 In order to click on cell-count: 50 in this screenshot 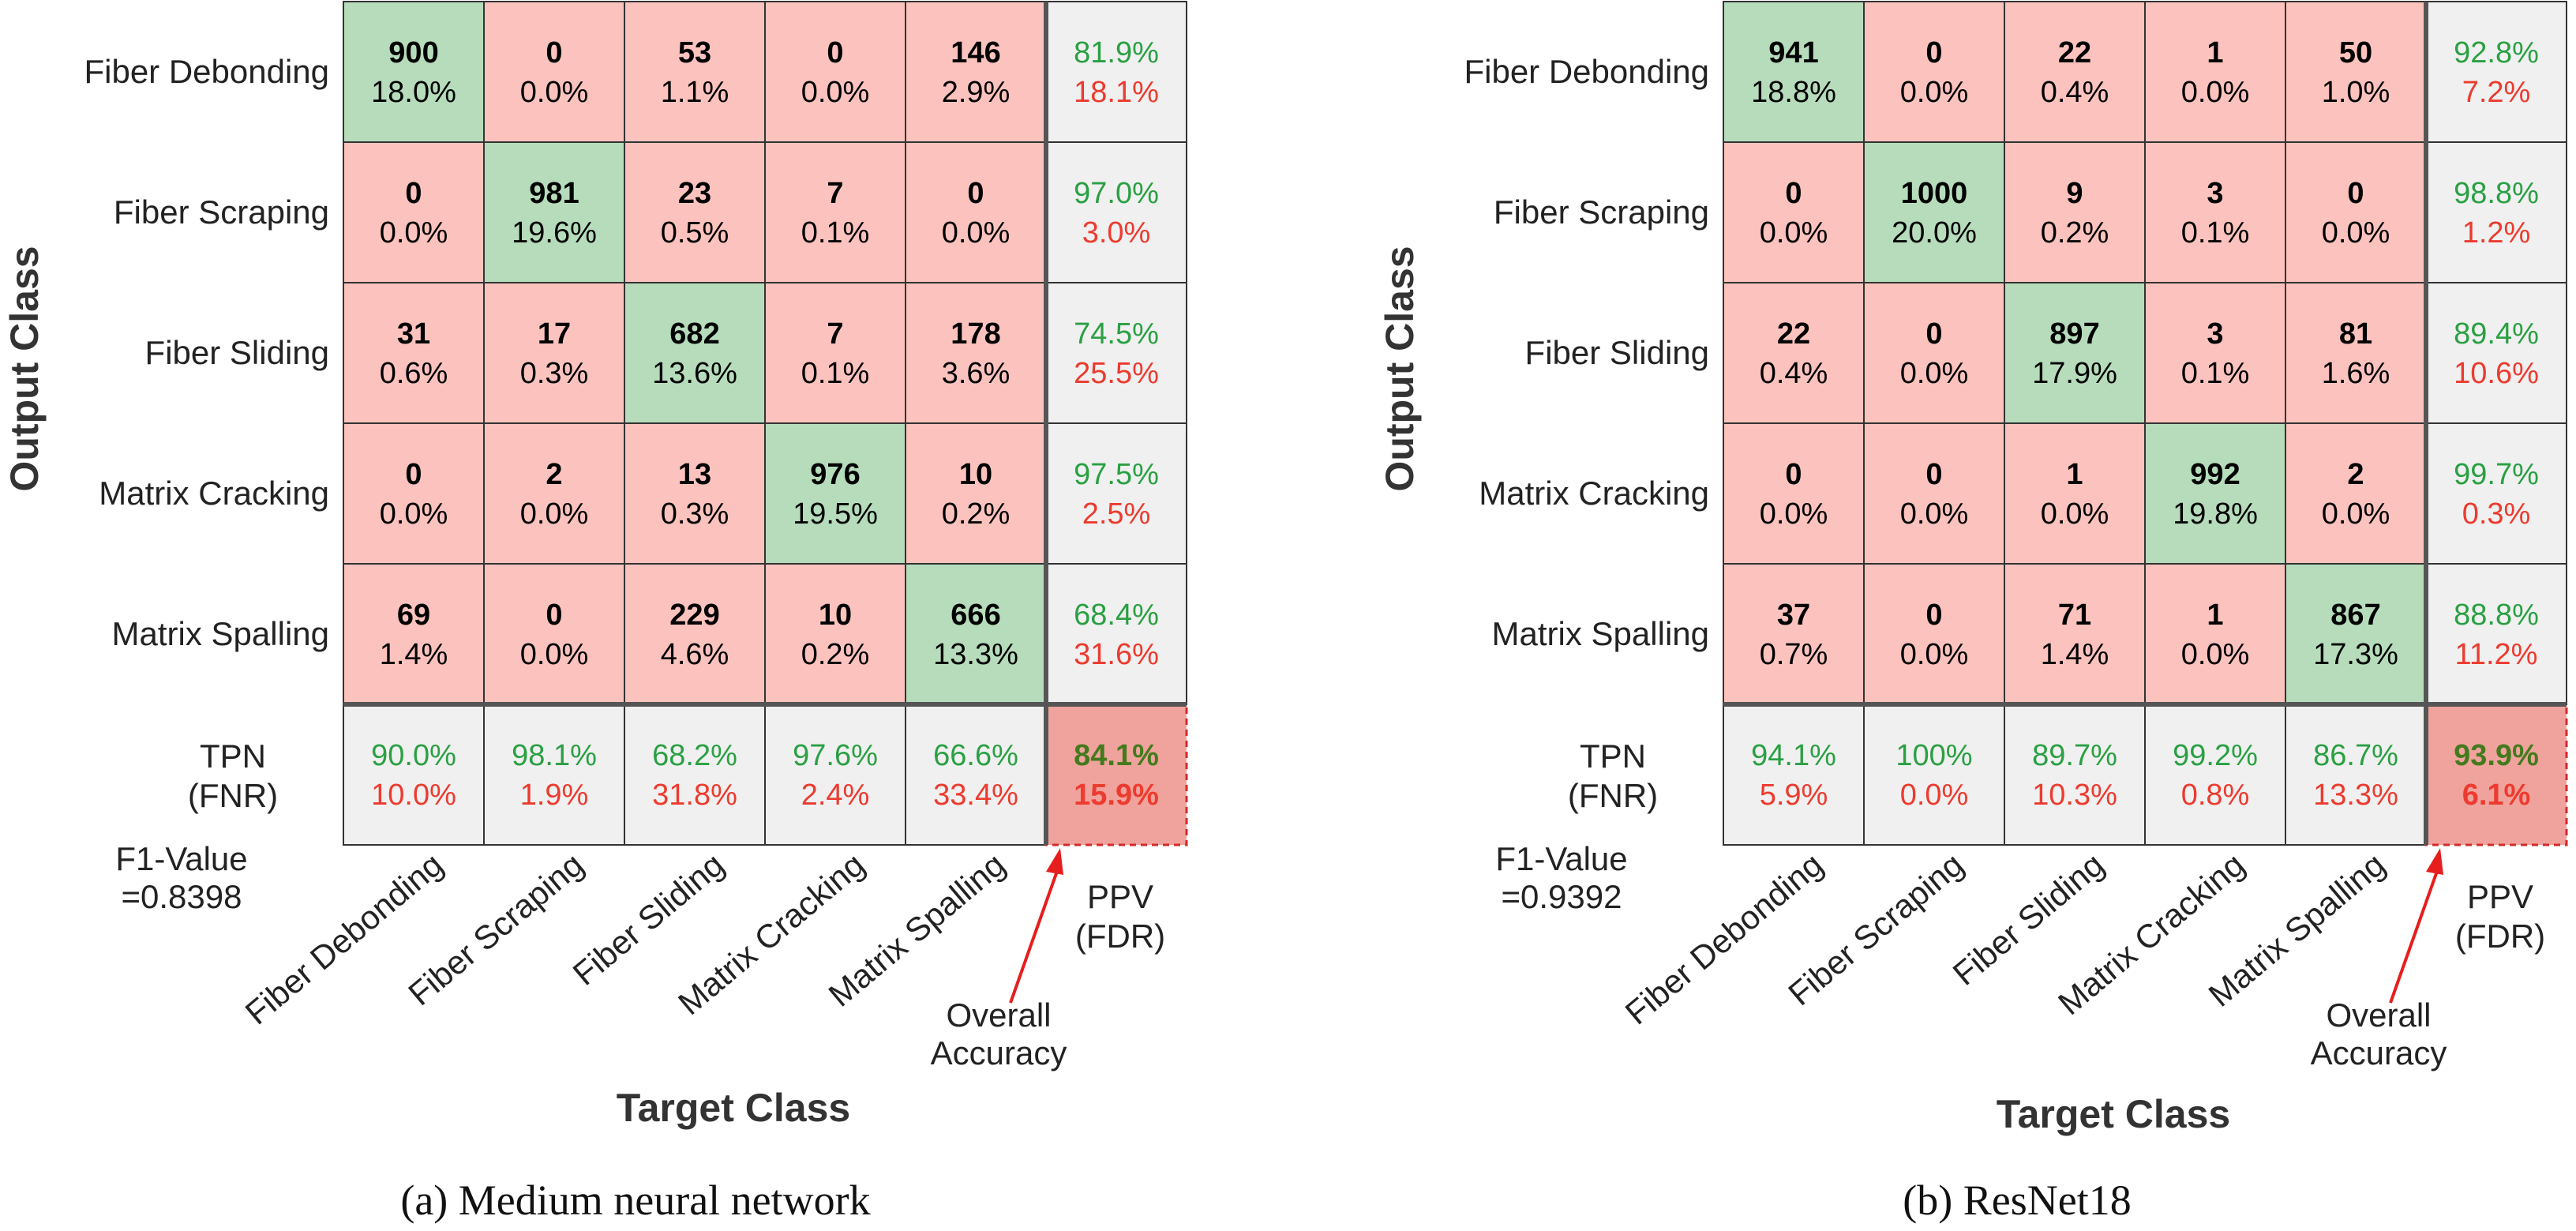, I will do `click(2355, 52)`.